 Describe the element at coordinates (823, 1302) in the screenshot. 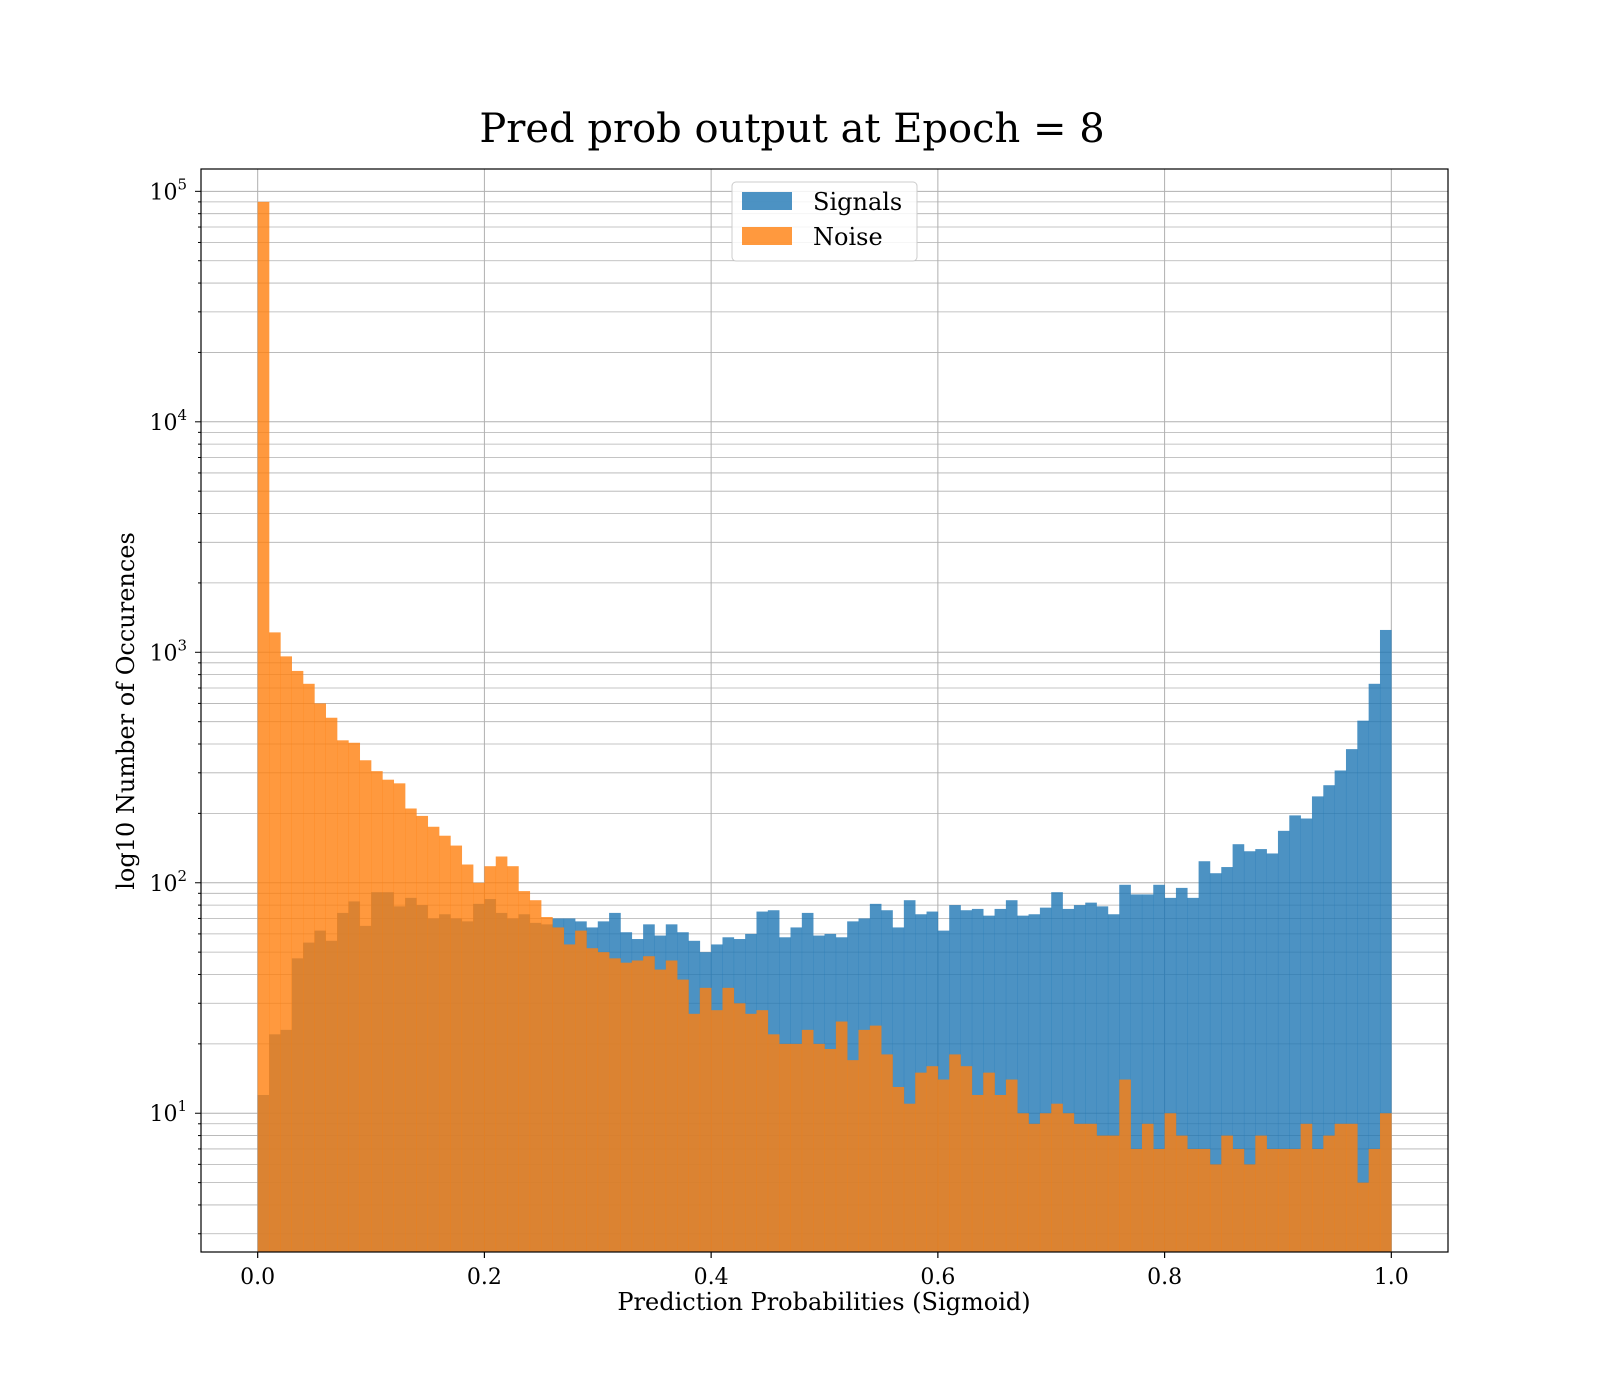

I see `x-axis-label: Prediction Probabilities (Sigmoid)` at that location.